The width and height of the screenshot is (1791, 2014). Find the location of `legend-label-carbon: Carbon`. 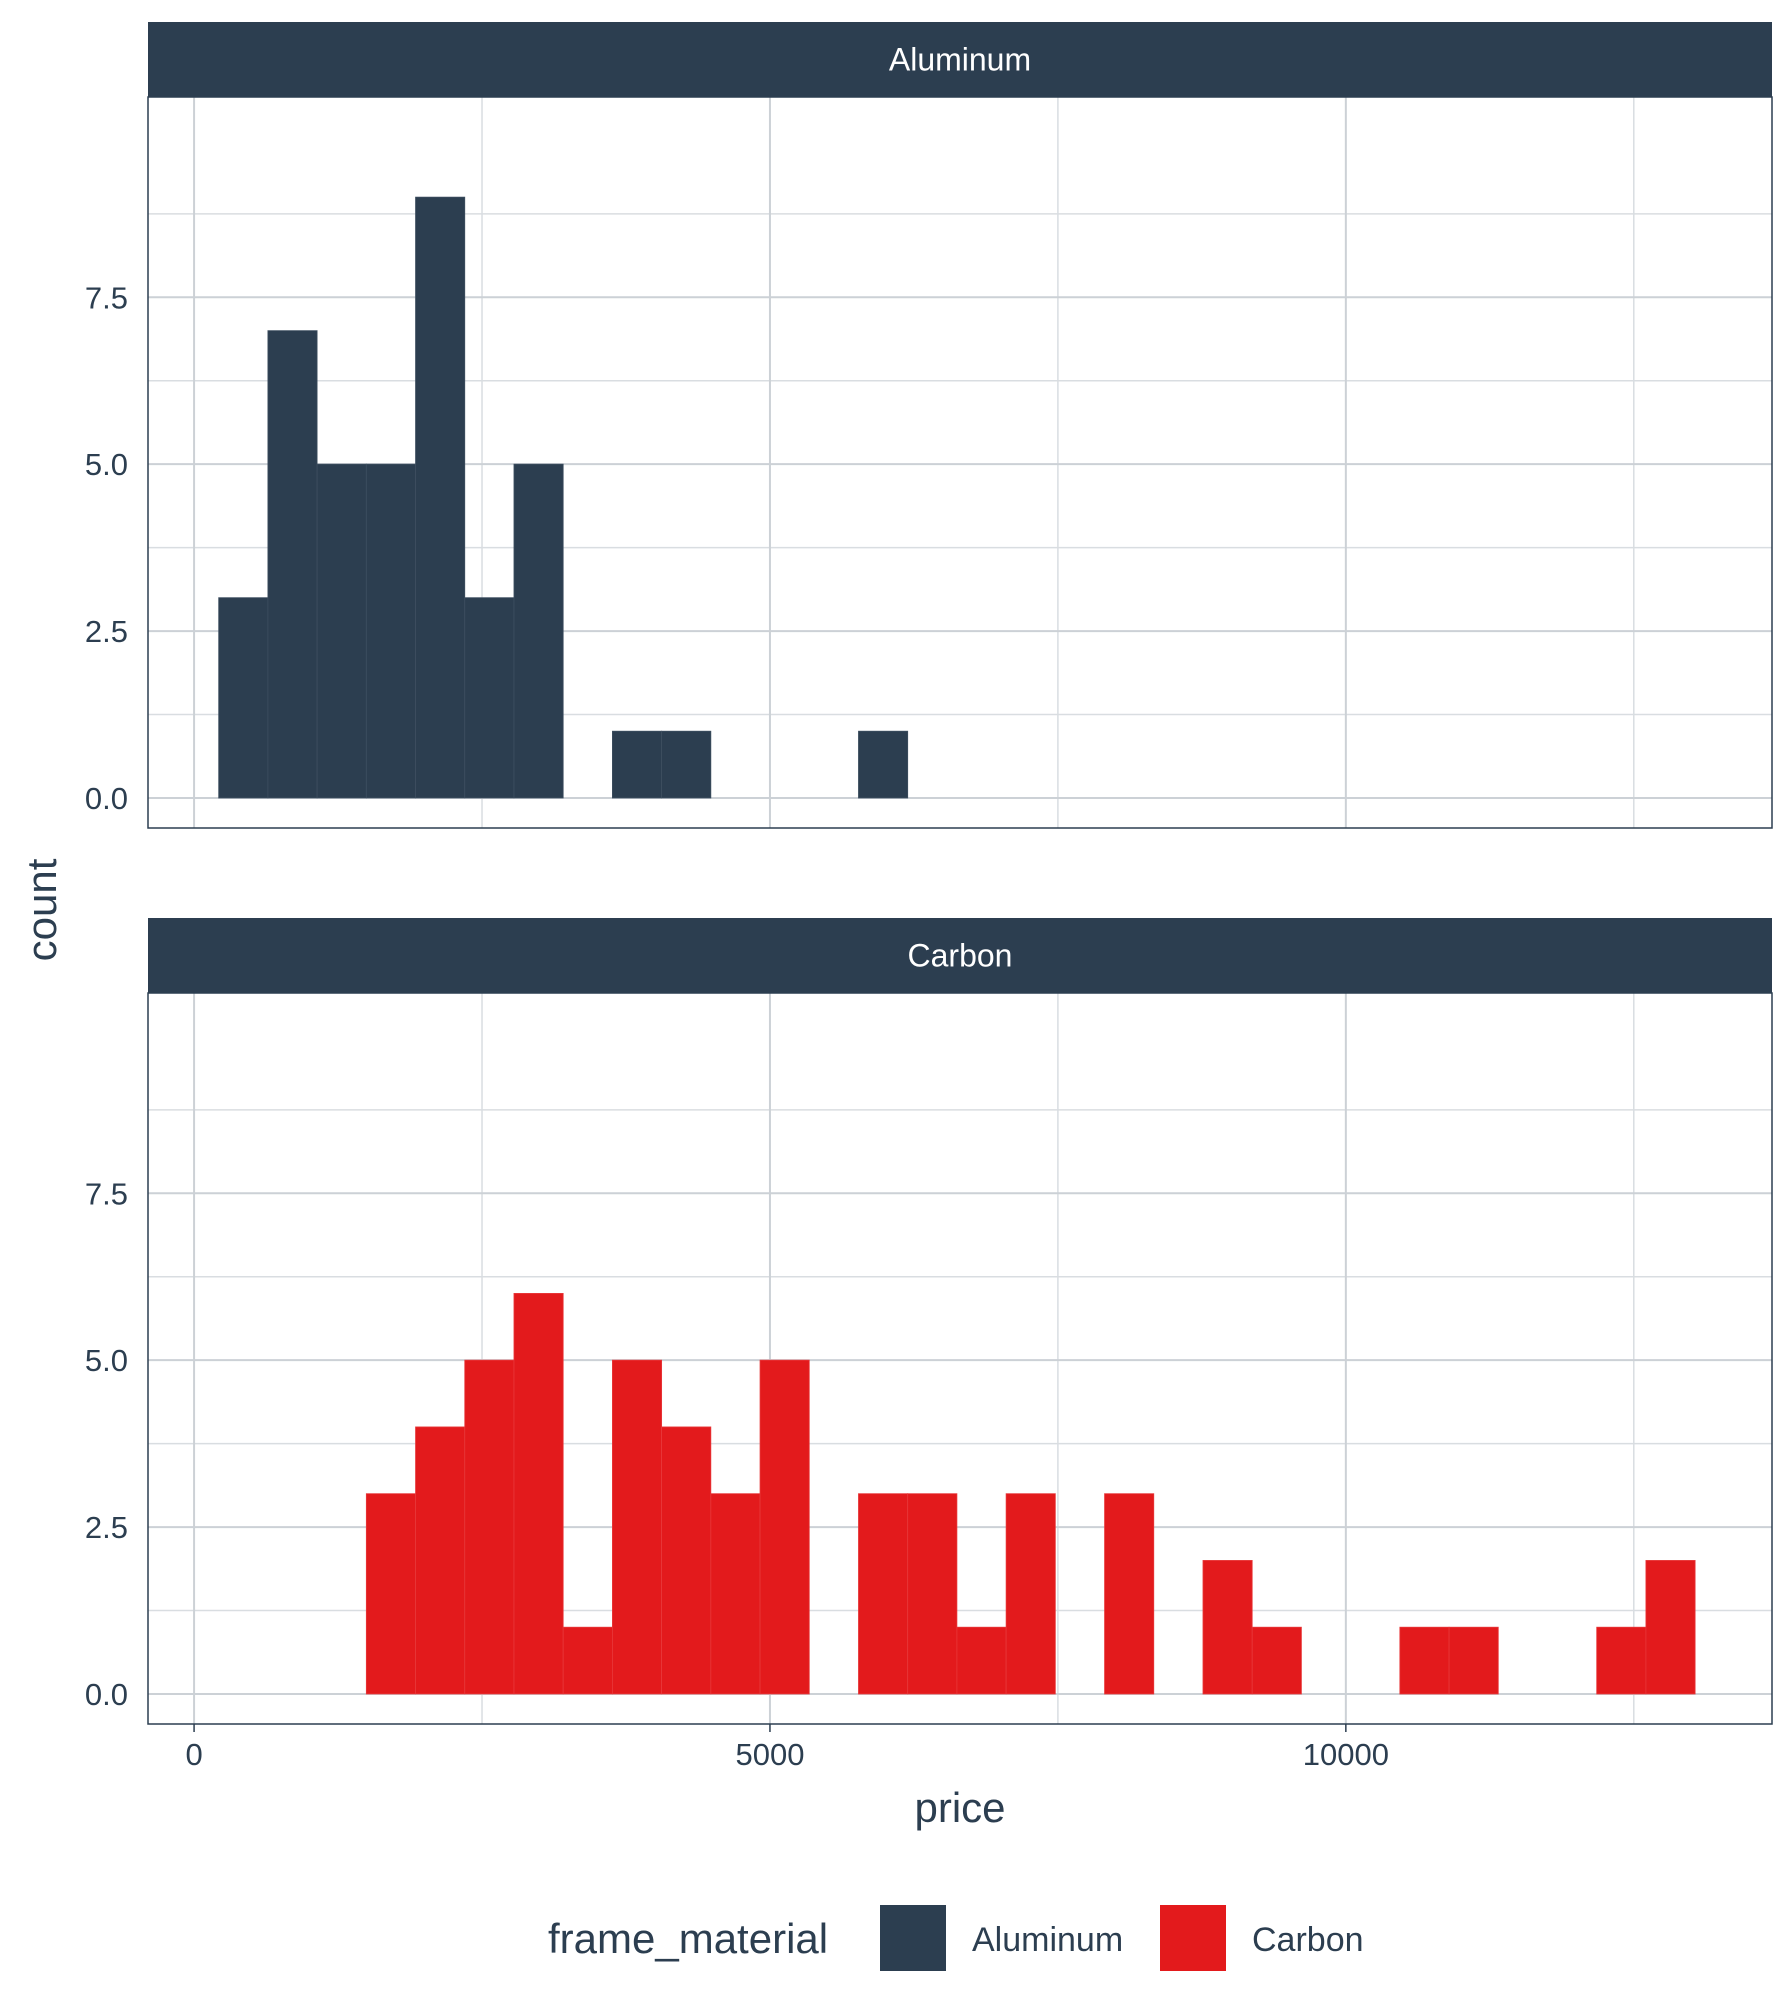

legend-label-carbon: Carbon is located at coordinates (1308, 1940).